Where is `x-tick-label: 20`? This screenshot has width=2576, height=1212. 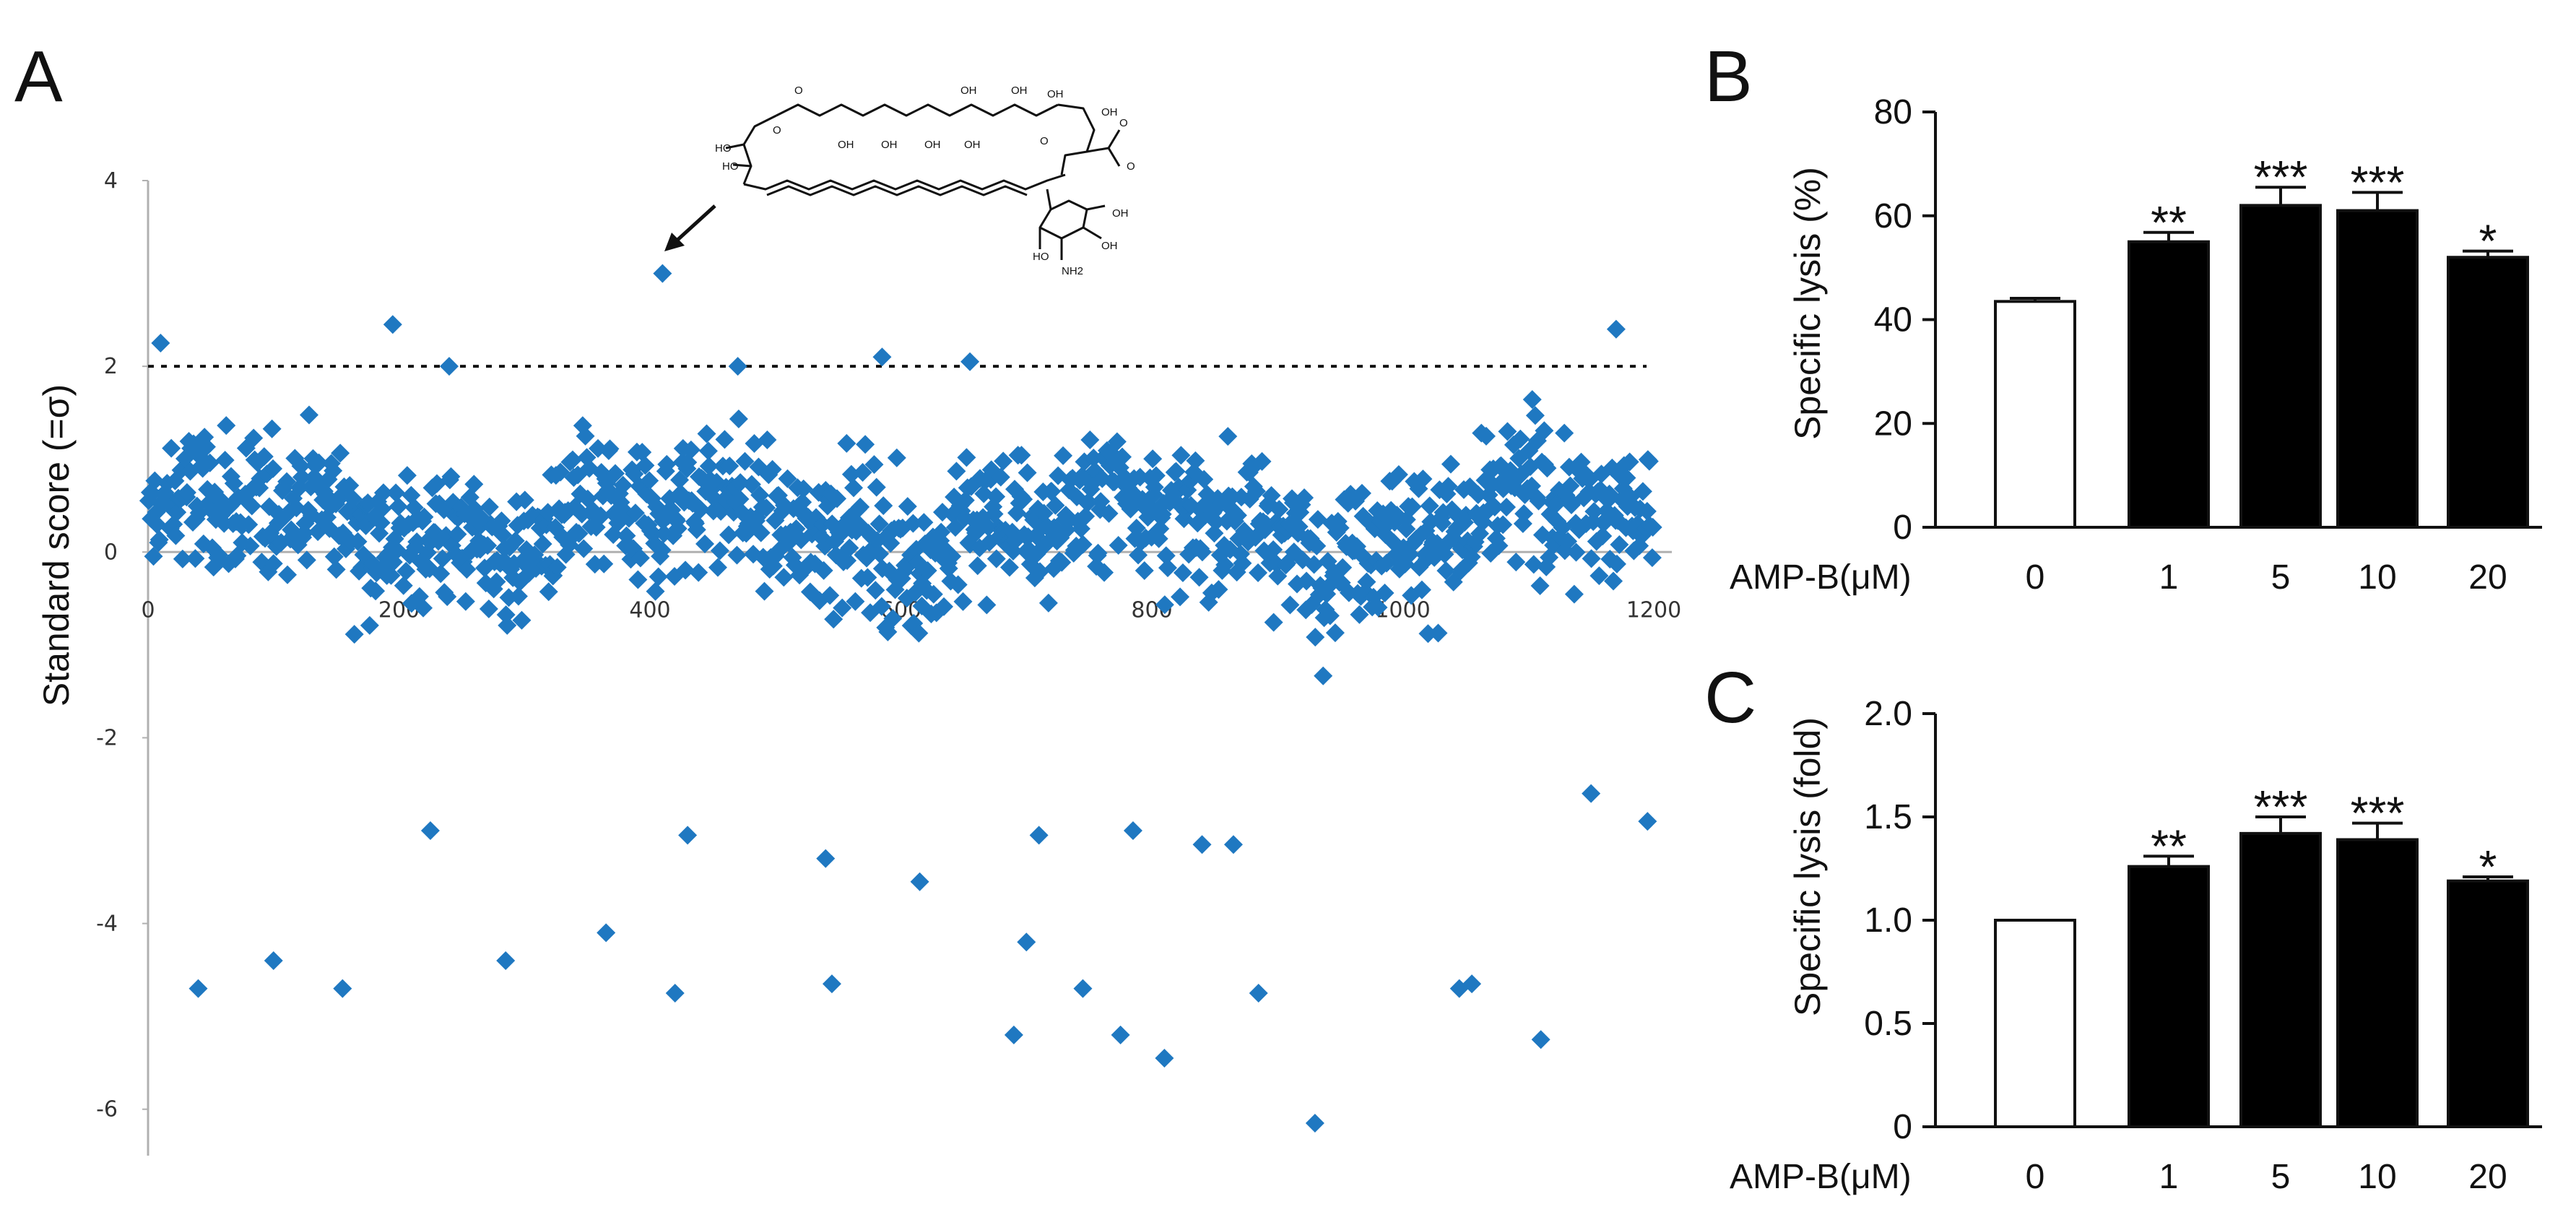
x-tick-label: 20 is located at coordinates (2487, 577).